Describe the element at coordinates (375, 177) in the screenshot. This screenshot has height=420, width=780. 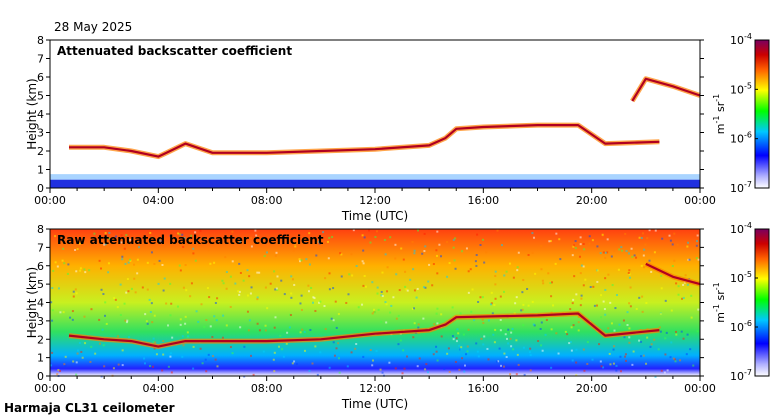
I see `surface-band-upper` at that location.